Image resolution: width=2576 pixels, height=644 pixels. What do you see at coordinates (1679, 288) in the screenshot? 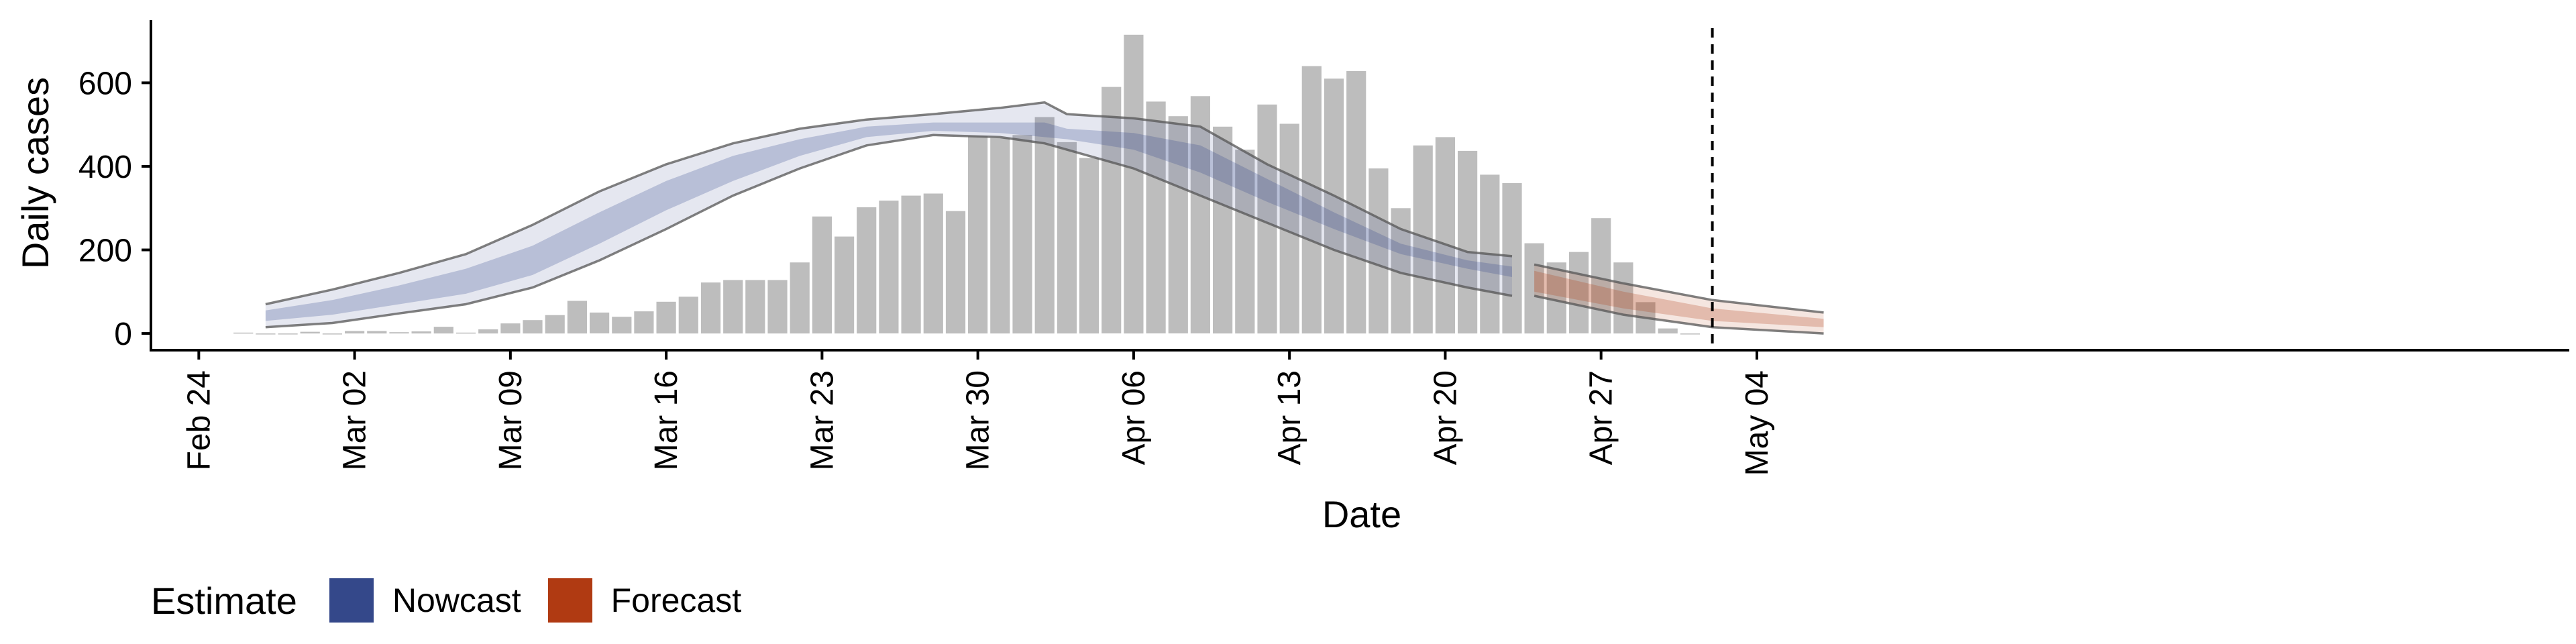
I see `forecast-upper-line` at bounding box center [1679, 288].